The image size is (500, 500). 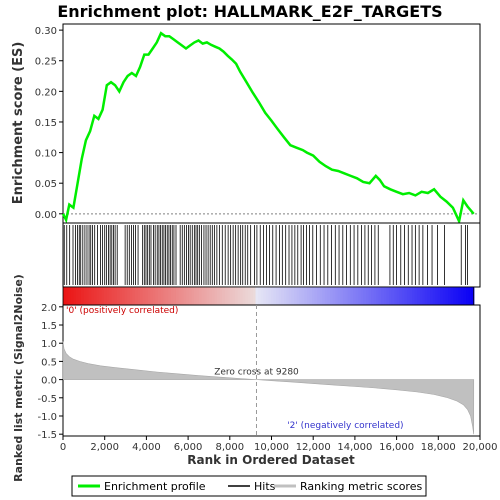 I want to click on legend-metric-label: Ranking metric scores, so click(x=361, y=486).